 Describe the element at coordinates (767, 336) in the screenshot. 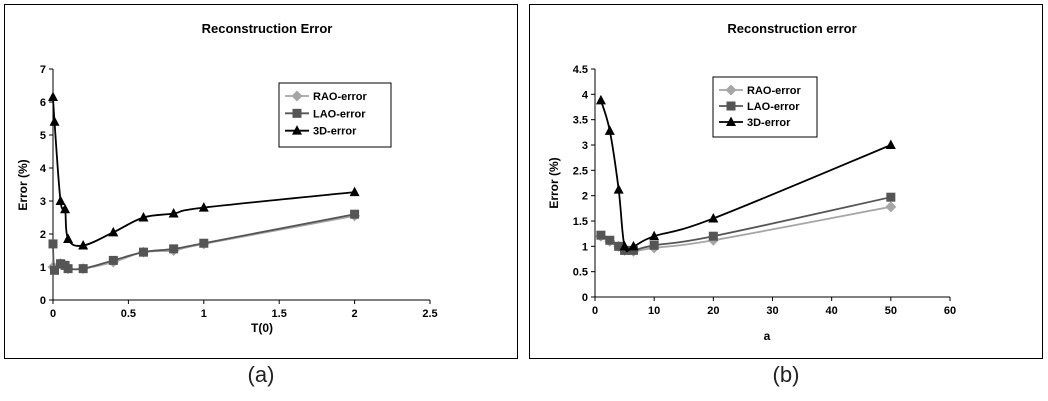

I see `x-axis-label: a` at that location.